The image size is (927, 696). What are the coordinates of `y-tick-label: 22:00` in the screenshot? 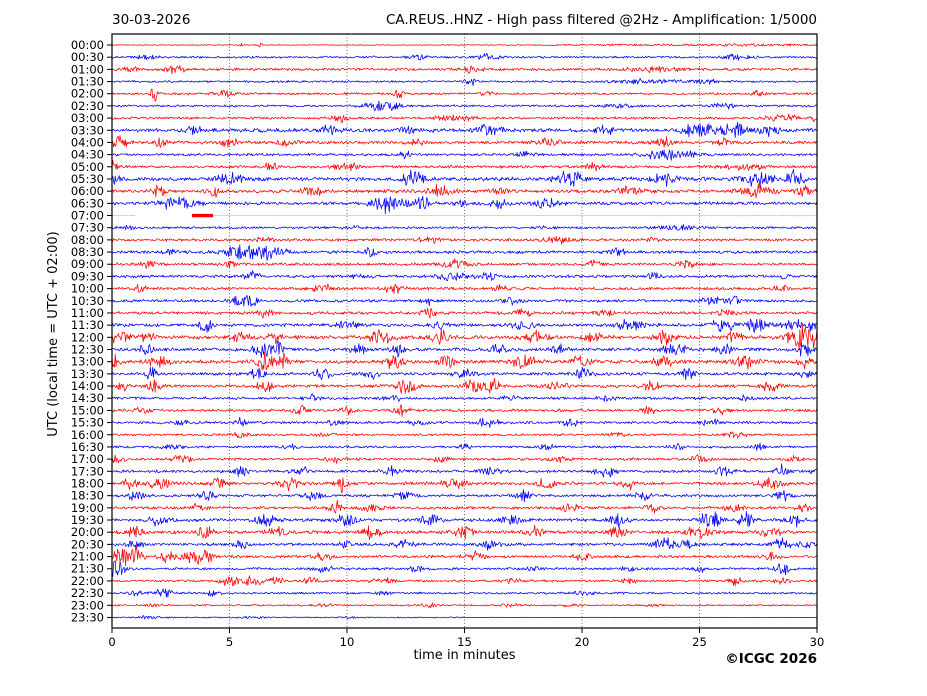 It's located at (87, 581).